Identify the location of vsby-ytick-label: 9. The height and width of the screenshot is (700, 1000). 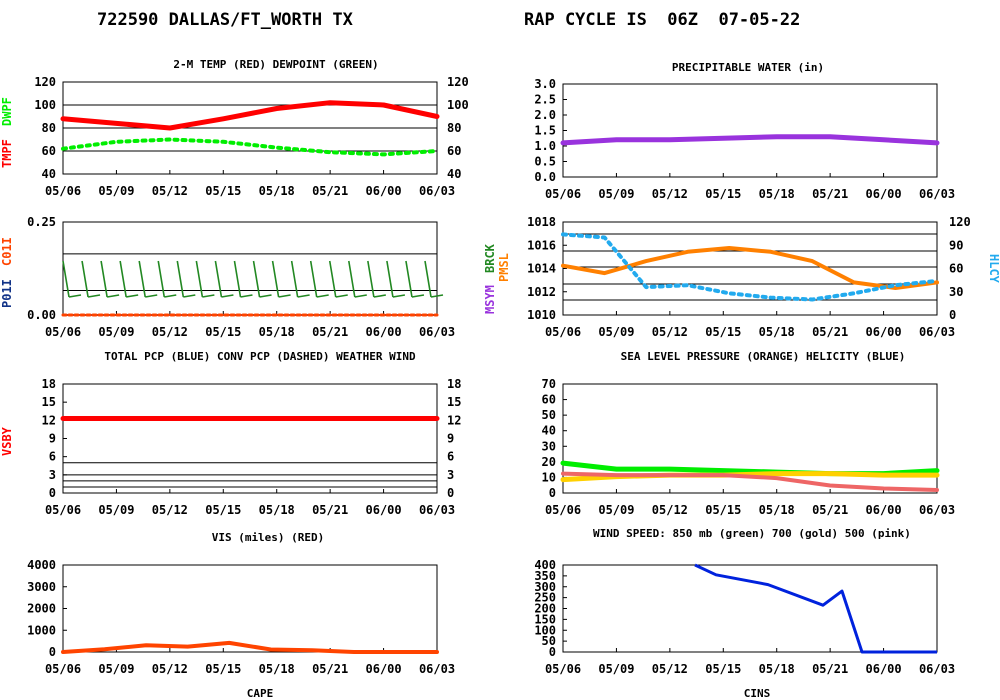
(52, 439).